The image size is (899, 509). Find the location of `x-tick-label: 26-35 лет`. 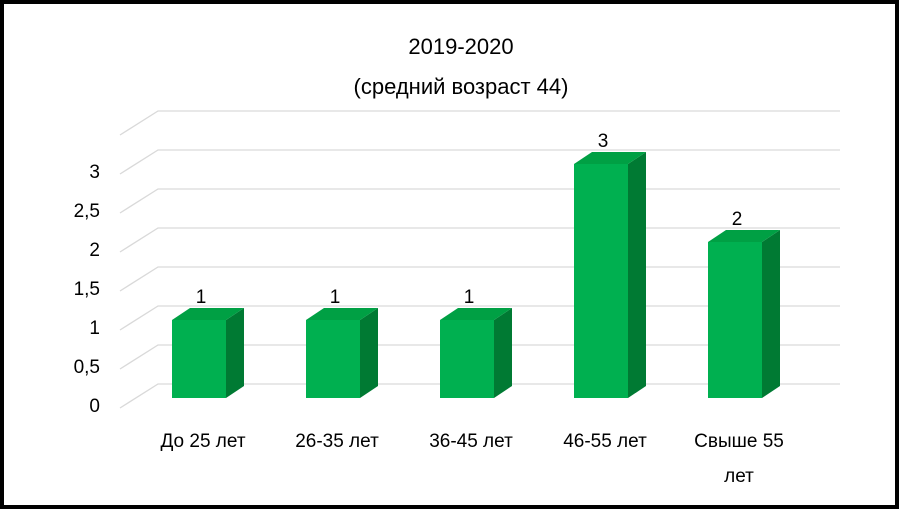

x-tick-label: 26-35 лет is located at coordinates (337, 441).